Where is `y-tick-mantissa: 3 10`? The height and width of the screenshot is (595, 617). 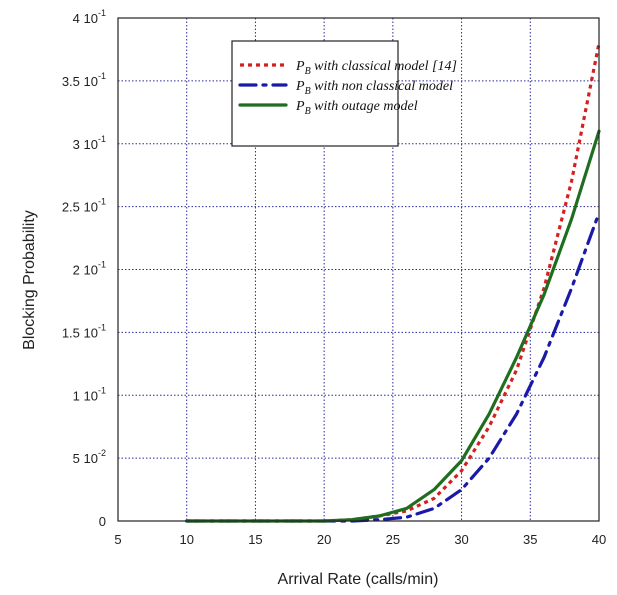 y-tick-mantissa: 3 10 is located at coordinates (85, 144).